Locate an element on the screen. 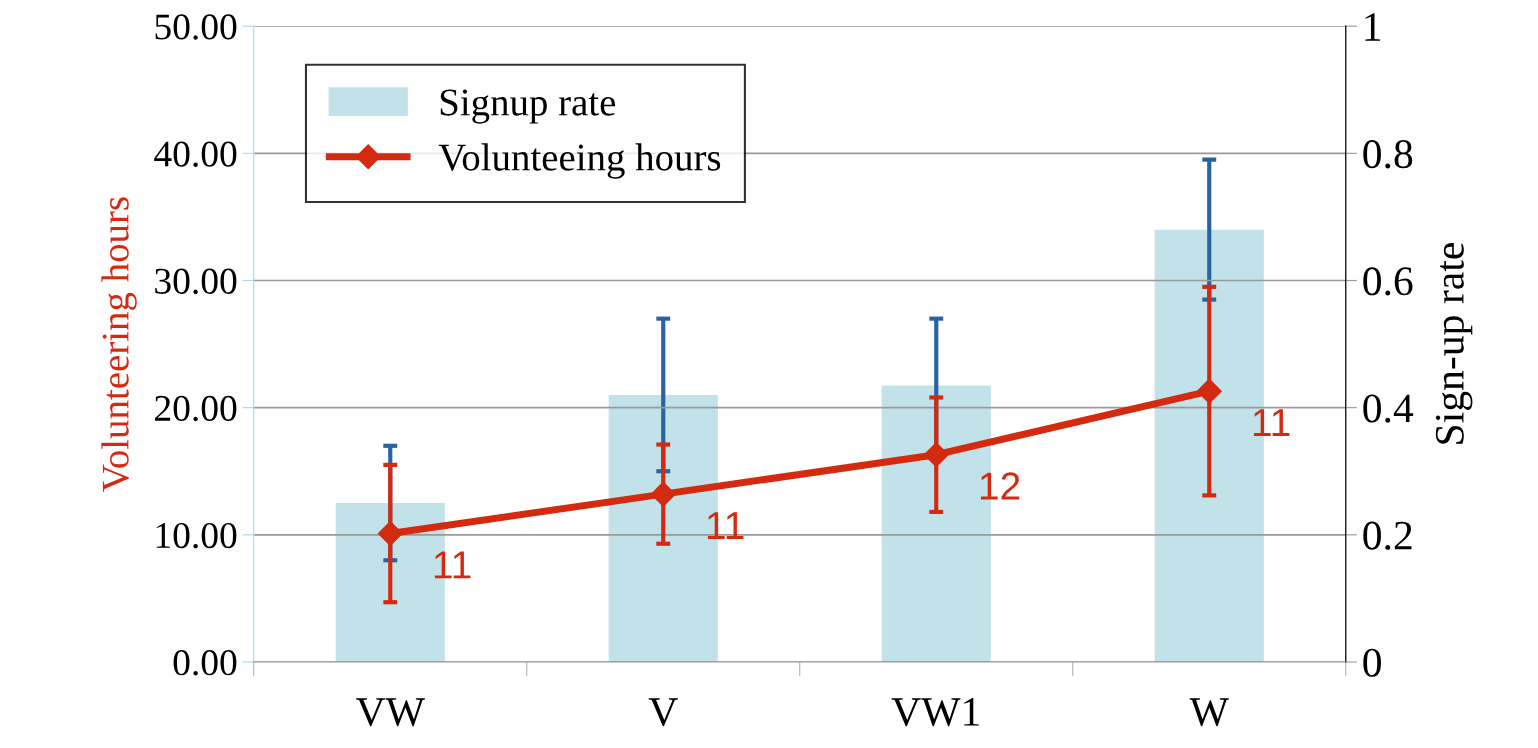 The image size is (1538, 748). y2-tick-label: 0 is located at coordinates (1372, 662).